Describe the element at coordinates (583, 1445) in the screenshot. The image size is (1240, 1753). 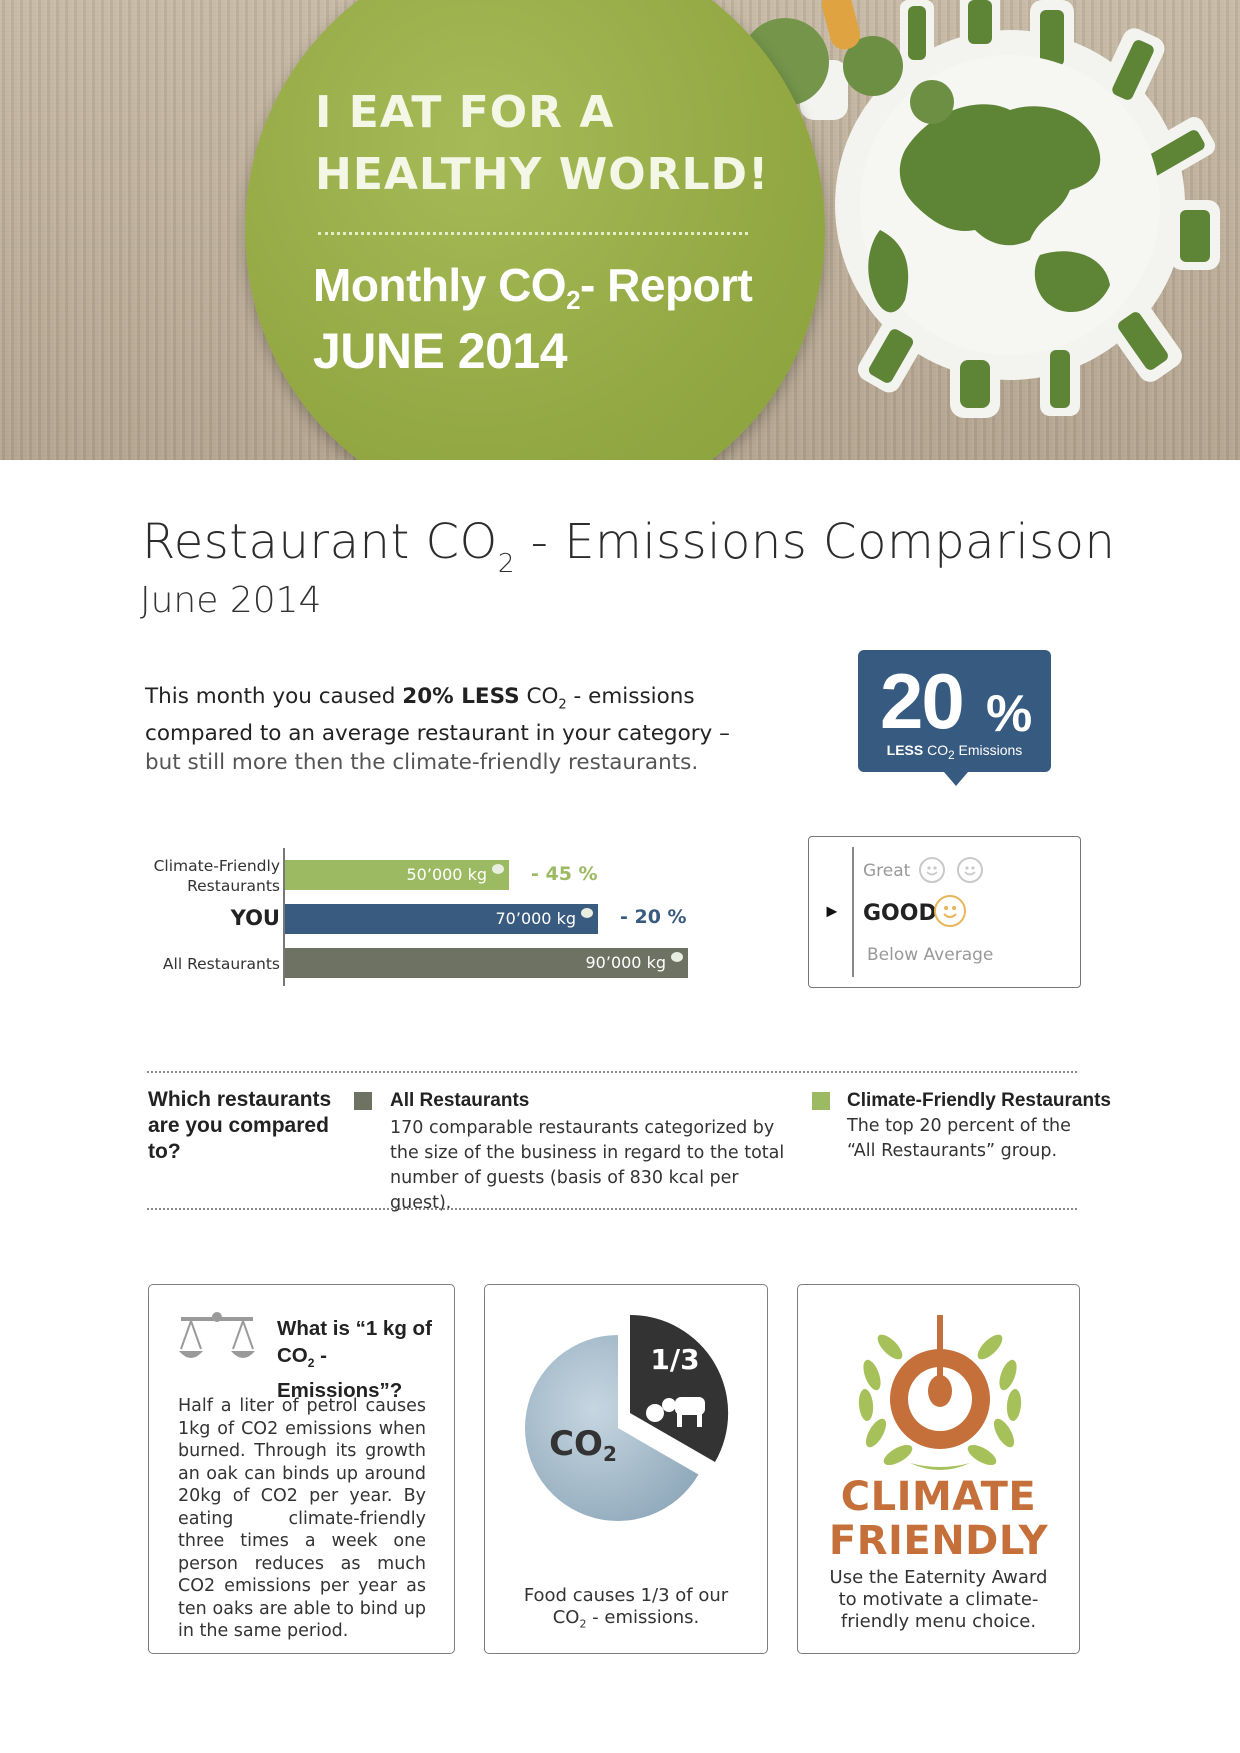
I see `pie-co2-label: CO2` at that location.